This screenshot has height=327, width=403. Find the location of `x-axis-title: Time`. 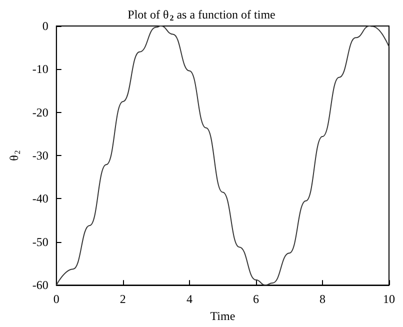

x-axis-title: Time is located at coordinates (223, 316).